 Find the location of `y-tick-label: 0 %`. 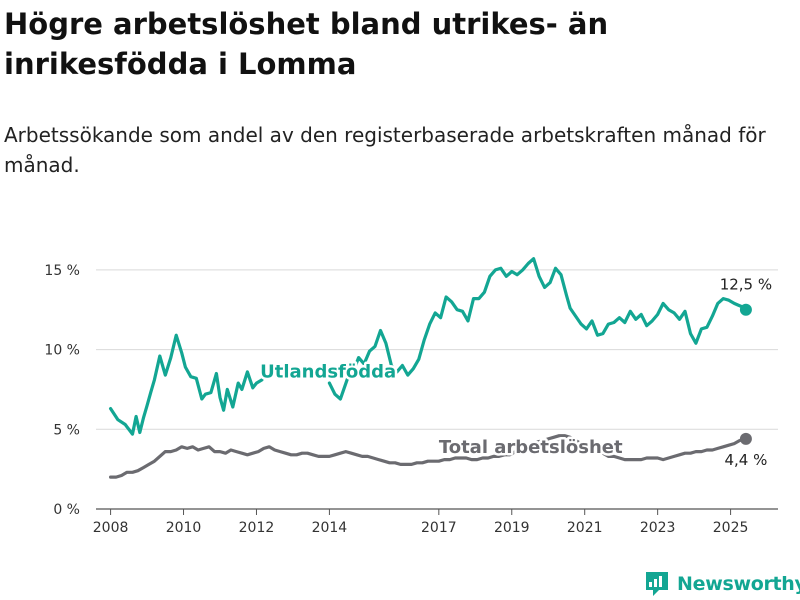

y-tick-label: 0 % is located at coordinates (66, 510).